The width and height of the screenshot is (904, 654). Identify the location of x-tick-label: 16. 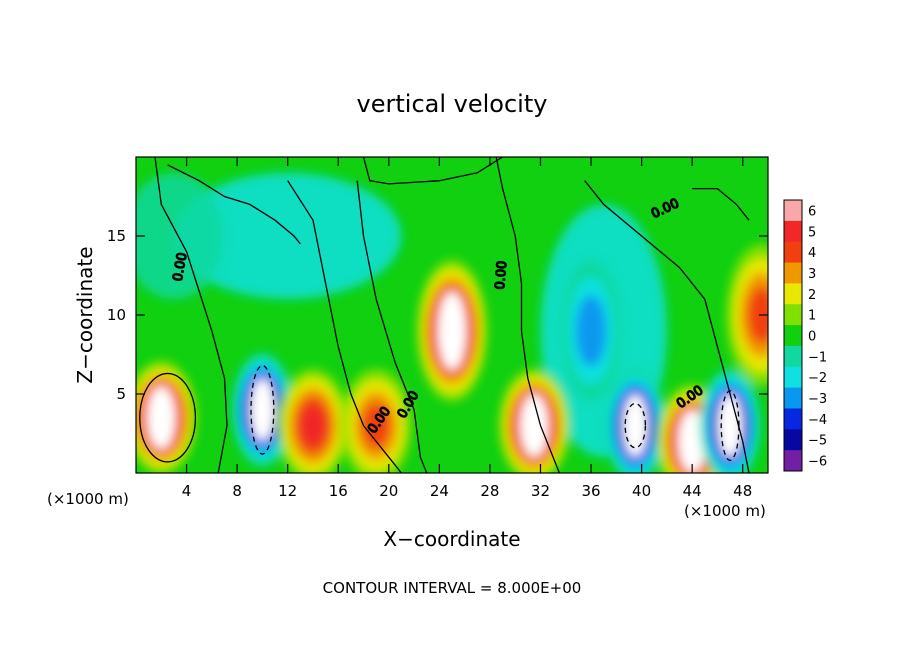
(338, 491).